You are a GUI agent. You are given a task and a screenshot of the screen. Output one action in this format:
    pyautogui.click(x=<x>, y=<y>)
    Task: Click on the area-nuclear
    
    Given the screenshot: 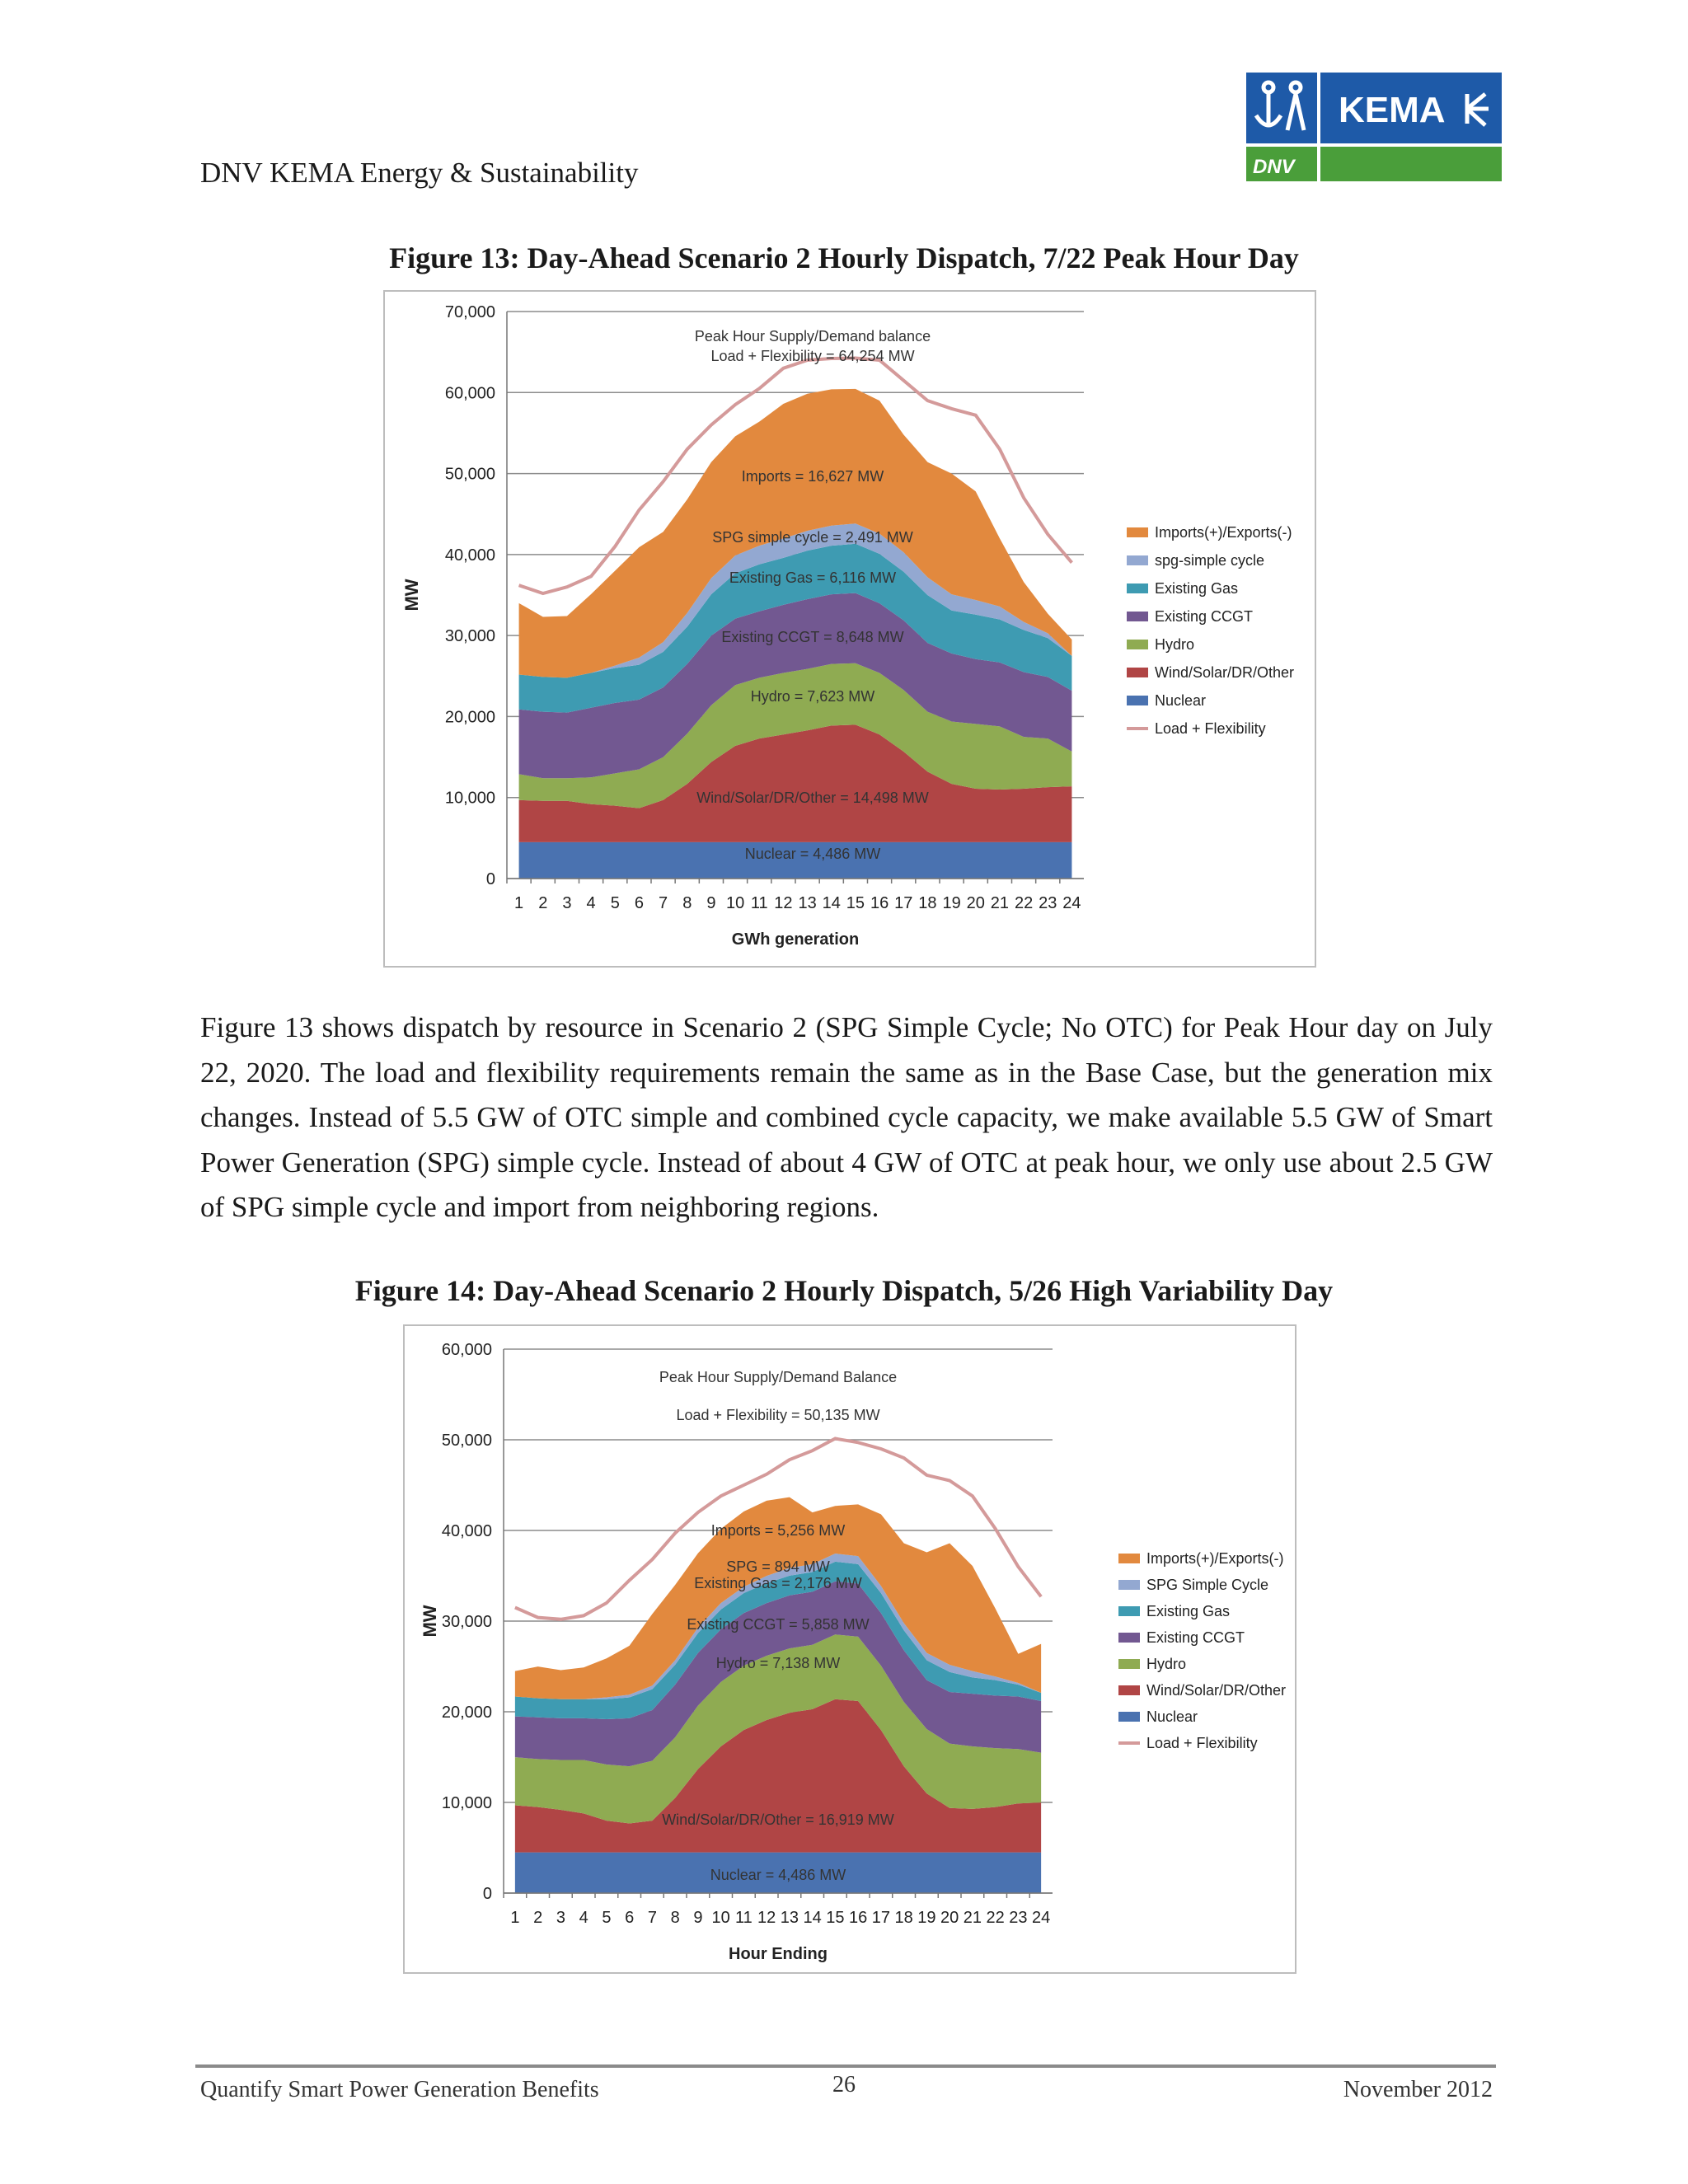 What is the action you would take?
    pyautogui.click(x=778, y=1872)
    